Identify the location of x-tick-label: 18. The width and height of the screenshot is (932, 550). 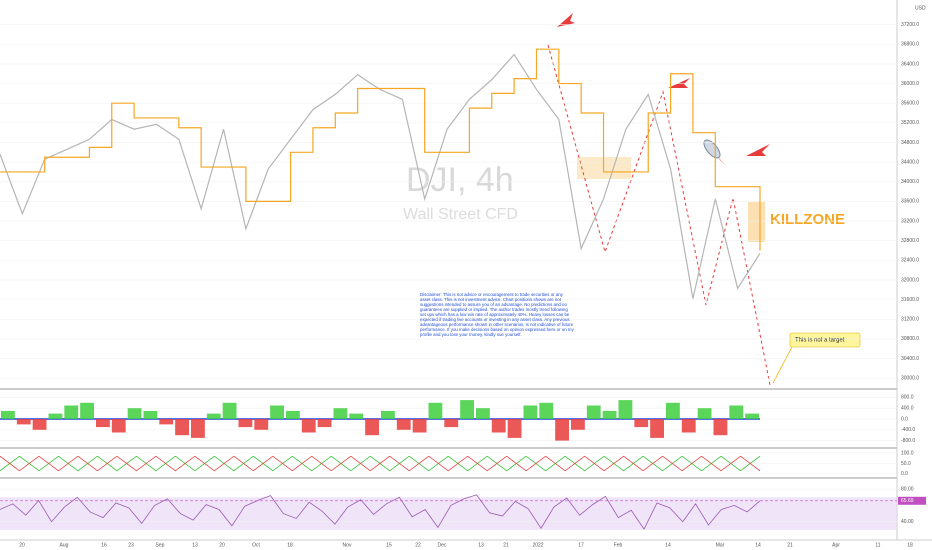
(290, 545).